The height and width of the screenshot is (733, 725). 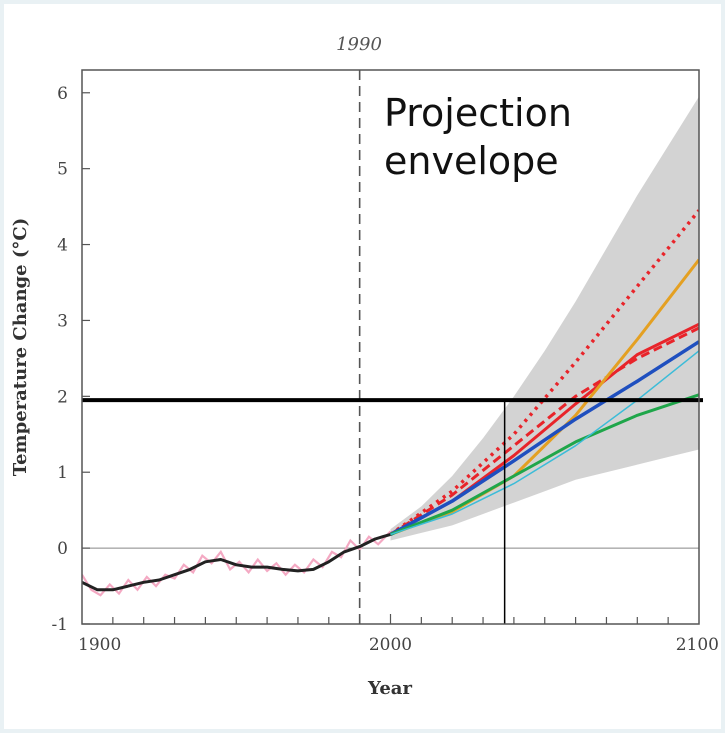 I want to click on y-tick-label: 3, so click(x=62, y=321).